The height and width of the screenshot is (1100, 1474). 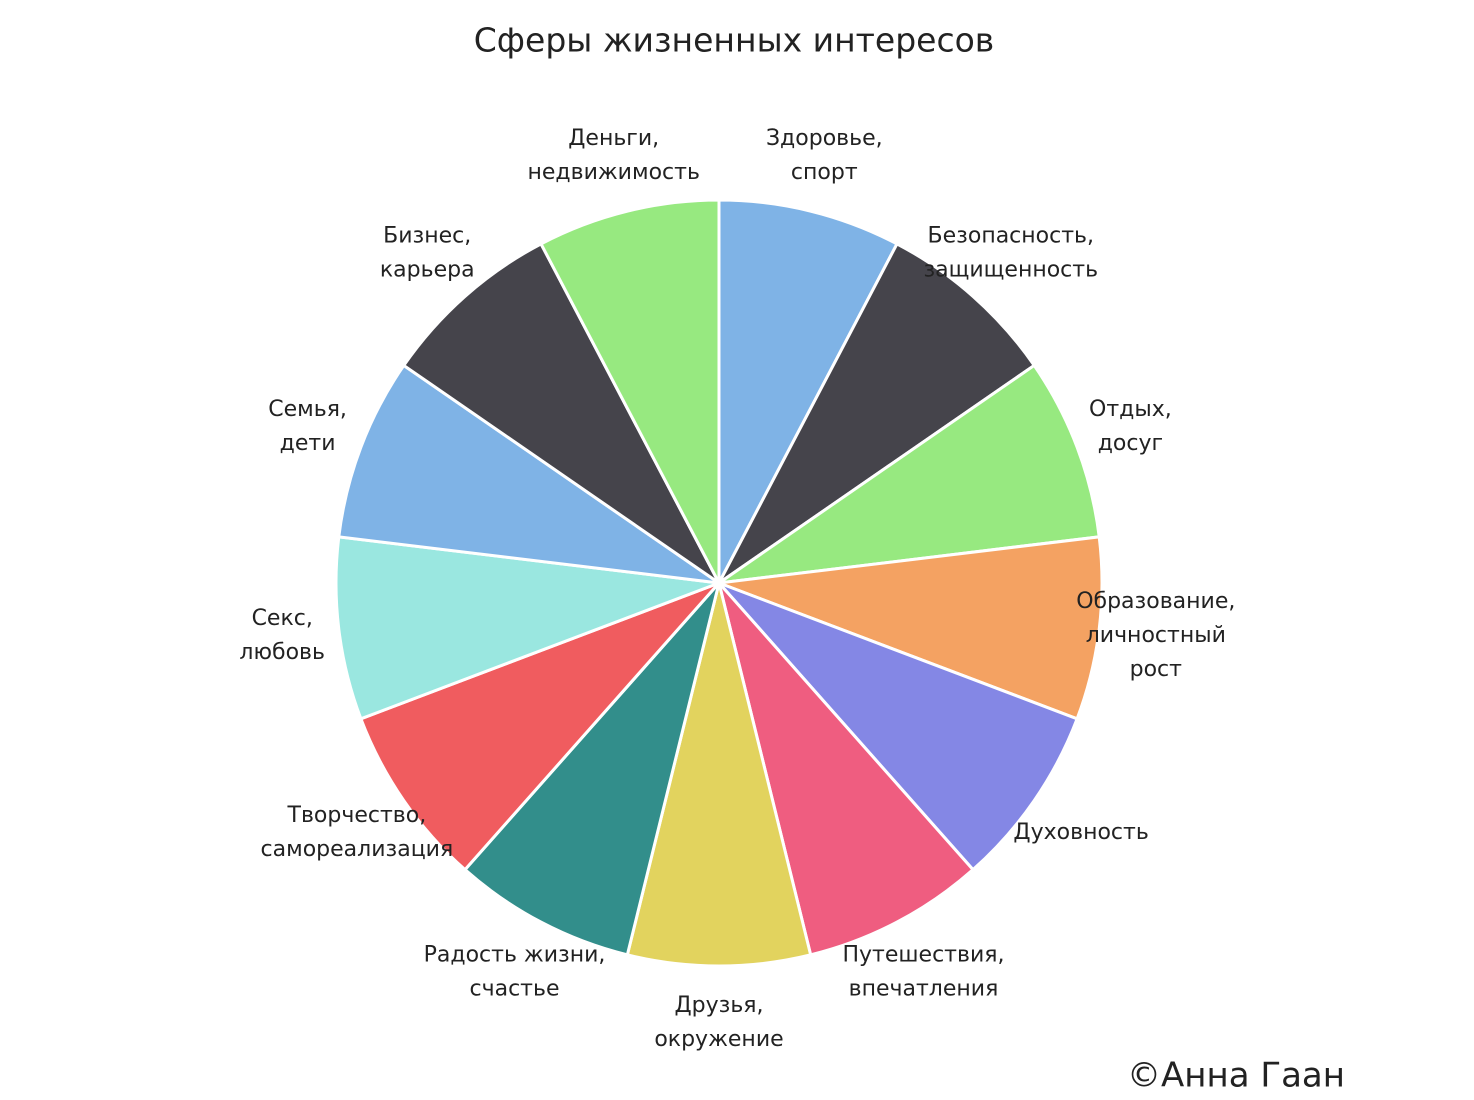 What do you see at coordinates (824, 155) in the screenshot?
I see `slice-label: Здоровье, спорт` at bounding box center [824, 155].